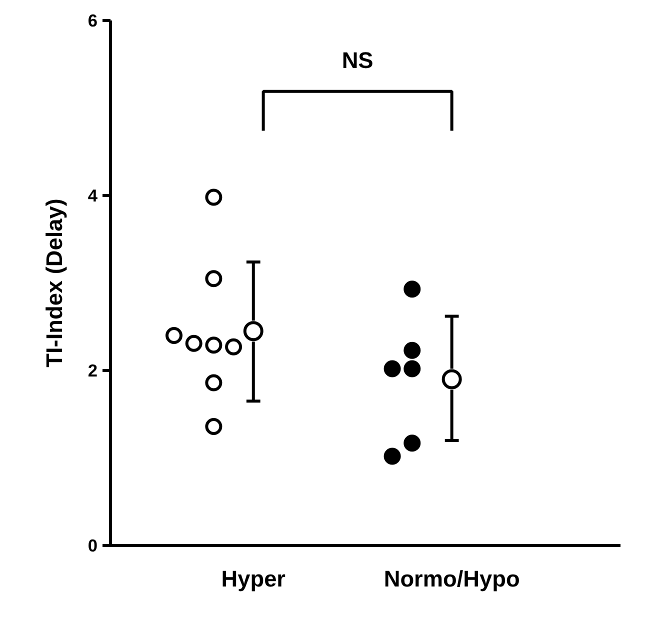  I want to click on y-tick-label: 6, so click(93, 20).